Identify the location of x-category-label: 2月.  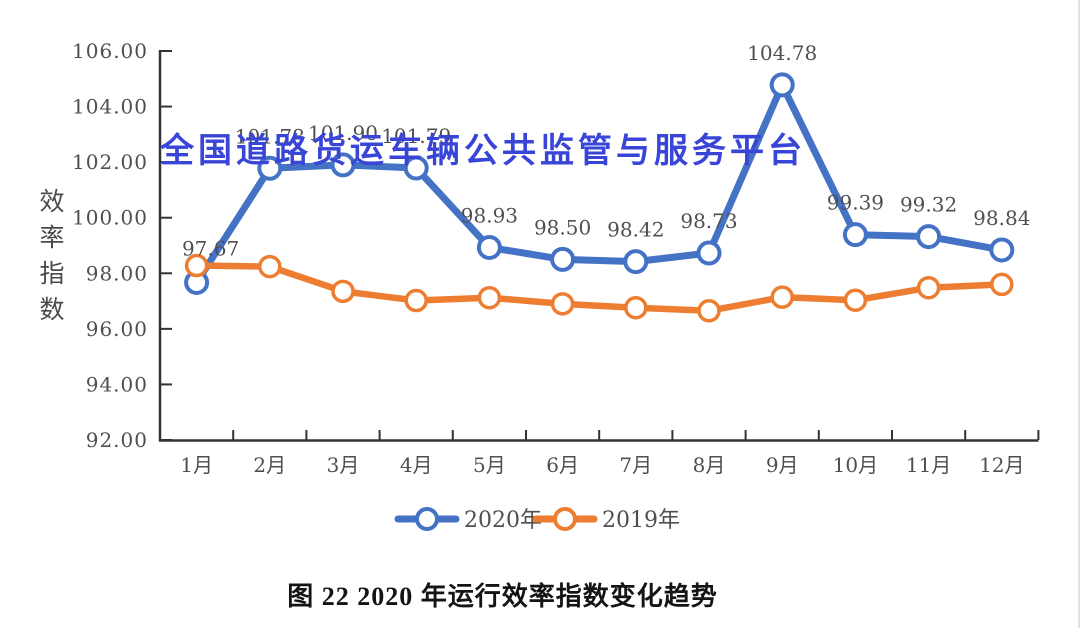
(269, 465).